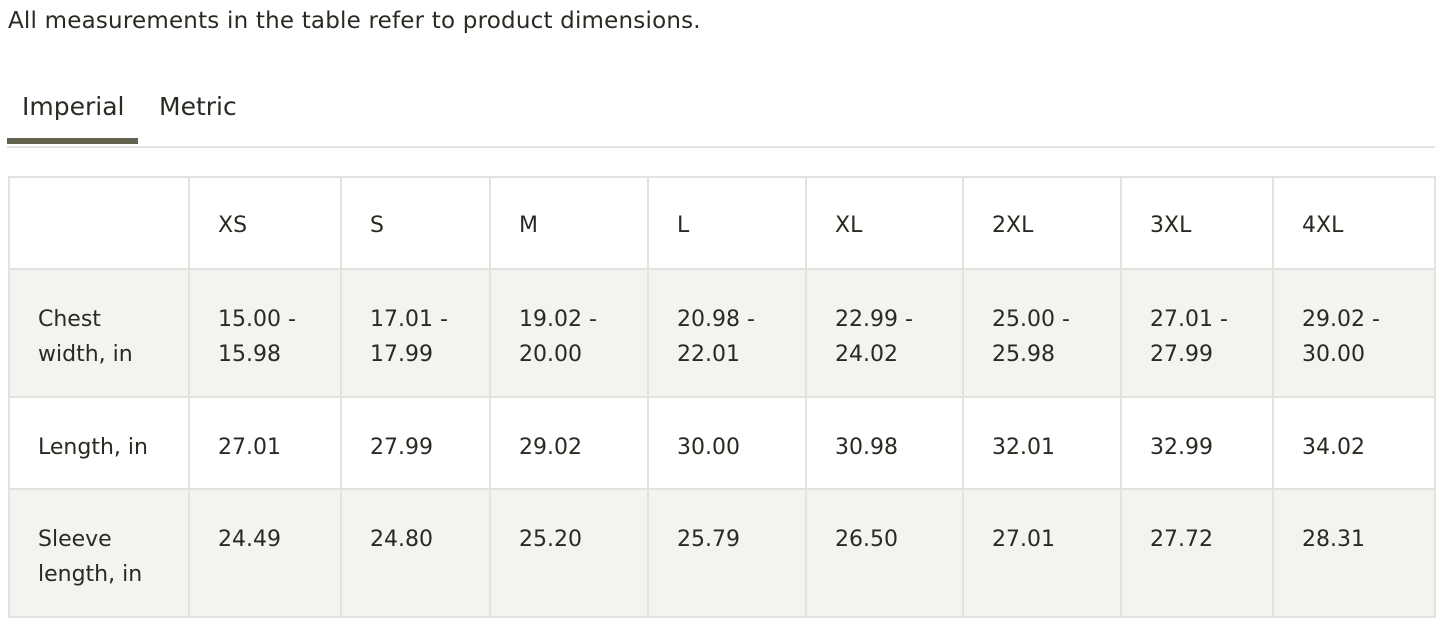 The width and height of the screenshot is (1445, 631). What do you see at coordinates (884, 553) in the screenshot?
I see `value-cell: 26.50` at bounding box center [884, 553].